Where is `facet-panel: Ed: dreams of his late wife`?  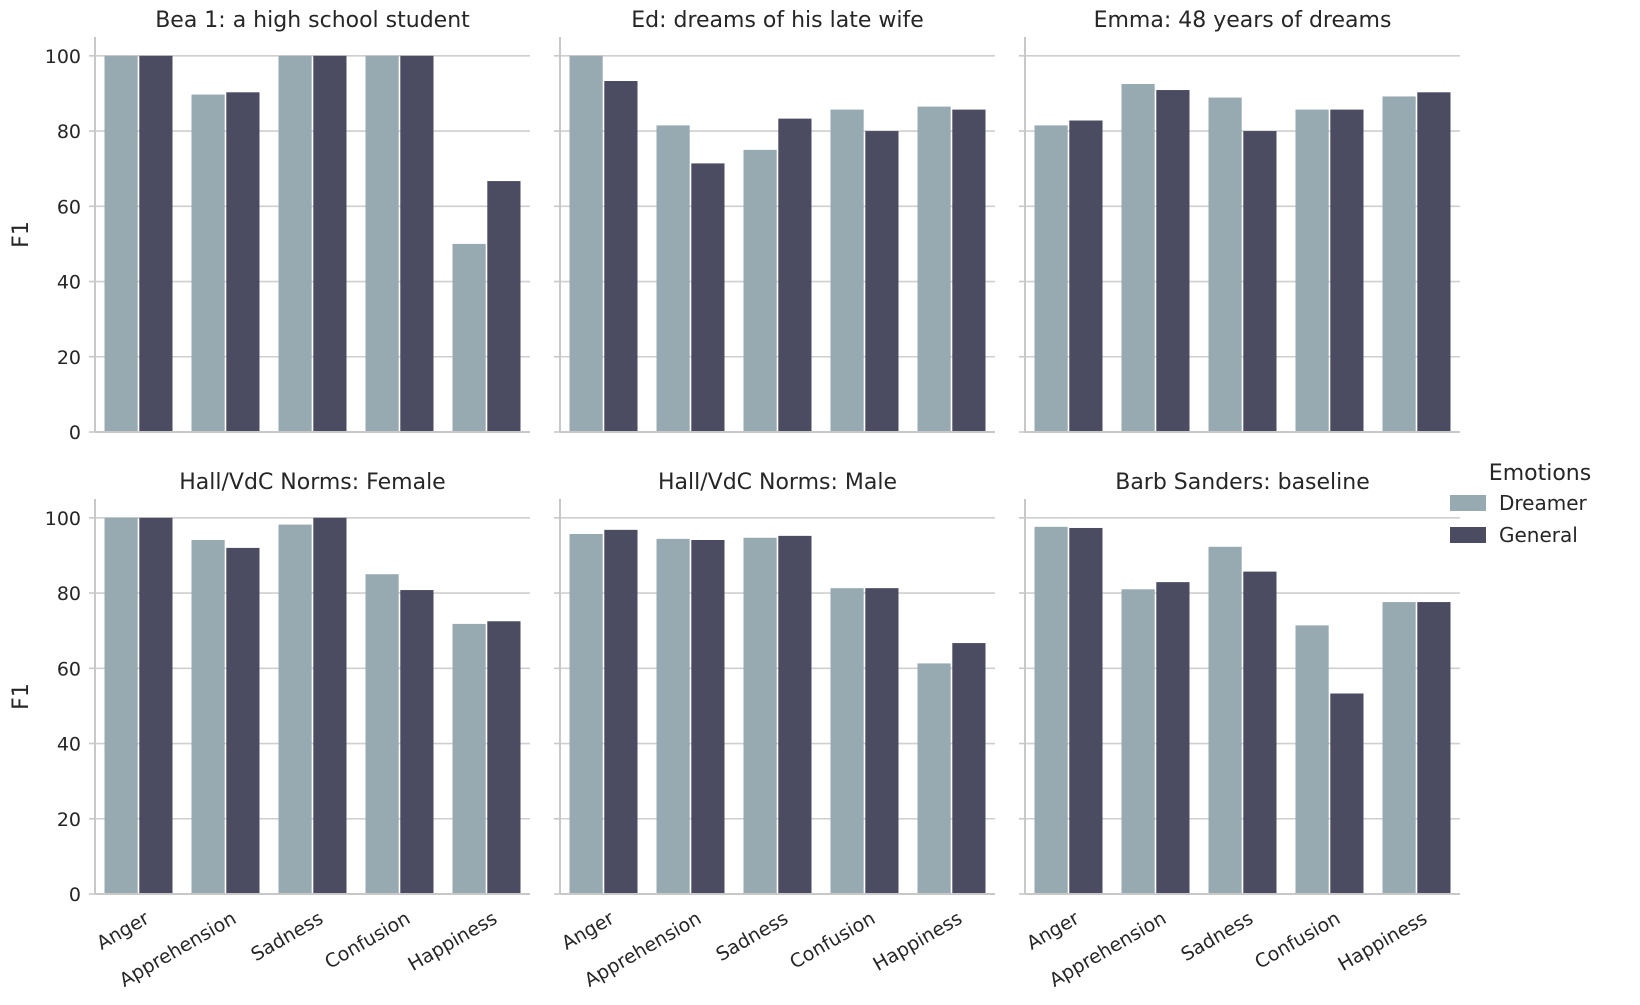 facet-panel: Ed: dreams of his late wife is located at coordinates (774, 220).